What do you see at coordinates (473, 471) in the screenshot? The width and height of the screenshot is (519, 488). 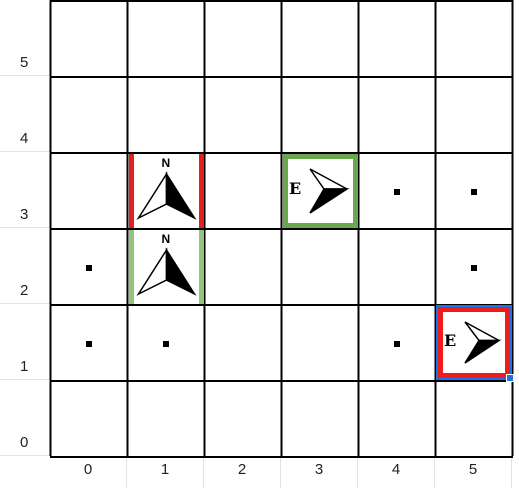 I see `column-header-5: 5` at bounding box center [473, 471].